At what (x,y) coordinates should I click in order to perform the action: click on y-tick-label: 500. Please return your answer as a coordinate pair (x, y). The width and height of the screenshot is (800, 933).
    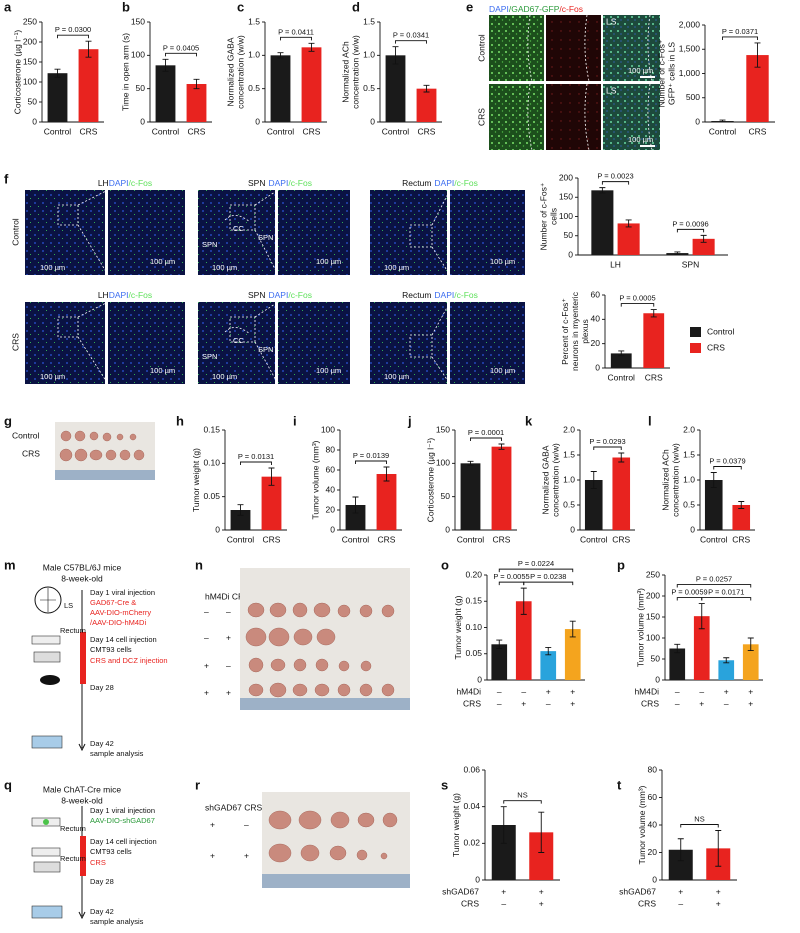
    Looking at the image, I should click on (693, 97).